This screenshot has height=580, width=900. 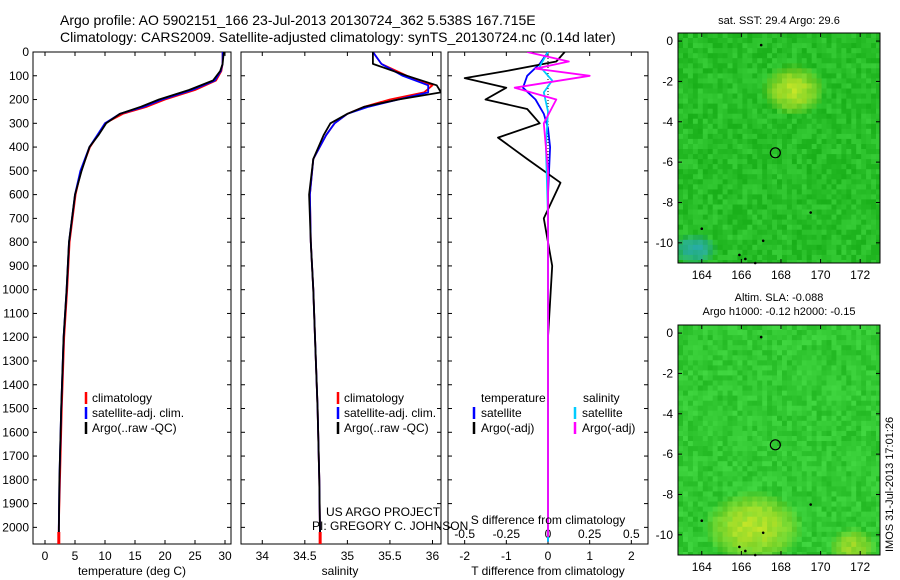 What do you see at coordinates (165, 556) in the screenshot?
I see `xtick-label: 20` at bounding box center [165, 556].